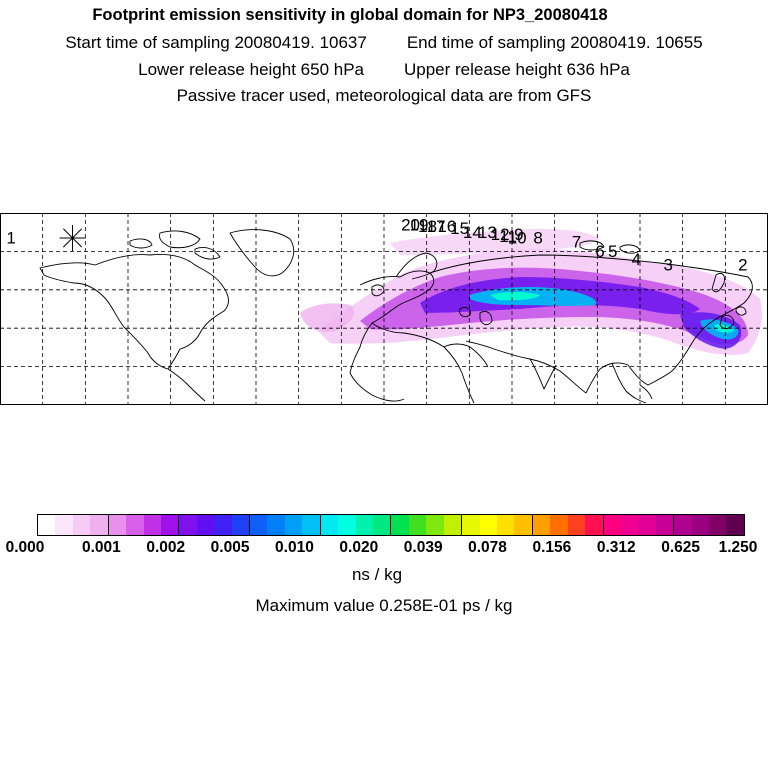 The image size is (768, 768). I want to click on trajectory-label: 4, so click(635, 259).